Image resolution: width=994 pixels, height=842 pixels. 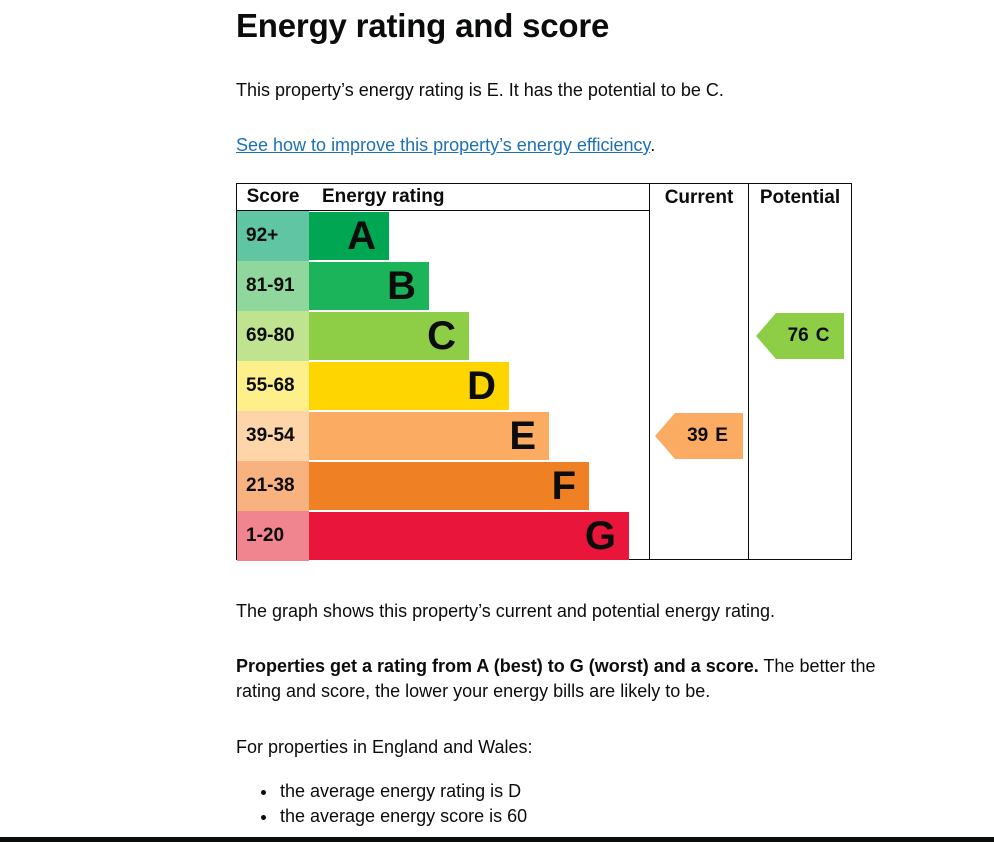 What do you see at coordinates (522, 436) in the screenshot?
I see `band-e-letter: E` at bounding box center [522, 436].